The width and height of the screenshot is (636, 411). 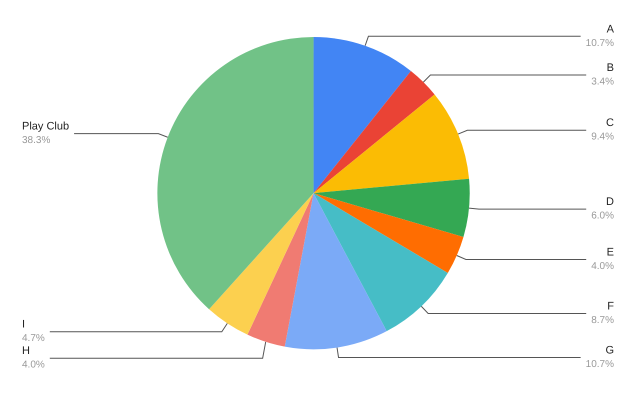 What do you see at coordinates (602, 320) in the screenshot?
I see `data-label: 8.7%` at bounding box center [602, 320].